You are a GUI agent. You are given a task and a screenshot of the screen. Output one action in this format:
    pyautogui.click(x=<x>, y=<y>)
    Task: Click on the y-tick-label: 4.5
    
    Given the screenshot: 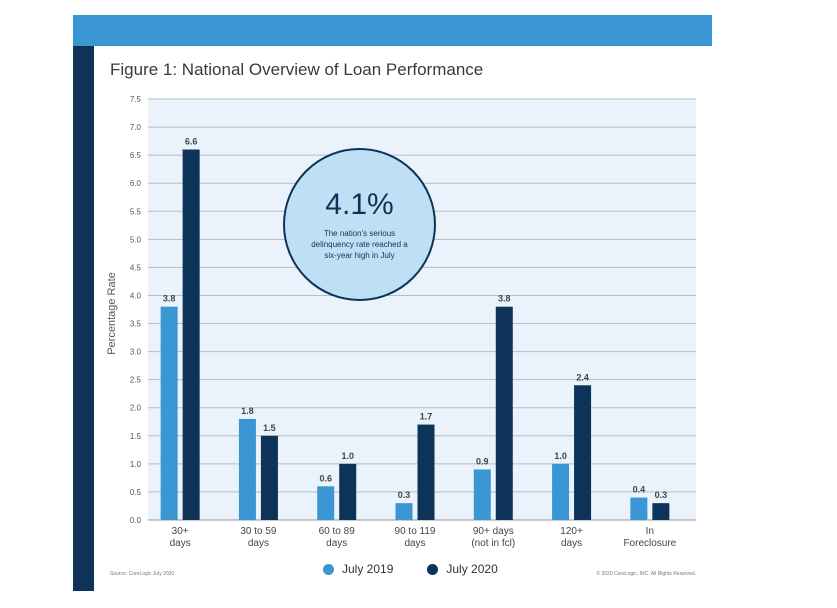 What is the action you would take?
    pyautogui.click(x=136, y=267)
    